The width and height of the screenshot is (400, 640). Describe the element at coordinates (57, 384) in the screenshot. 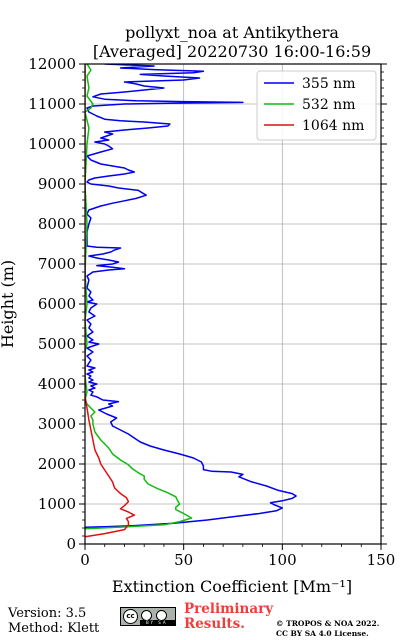

I see `y-tick-label: 4000` at that location.